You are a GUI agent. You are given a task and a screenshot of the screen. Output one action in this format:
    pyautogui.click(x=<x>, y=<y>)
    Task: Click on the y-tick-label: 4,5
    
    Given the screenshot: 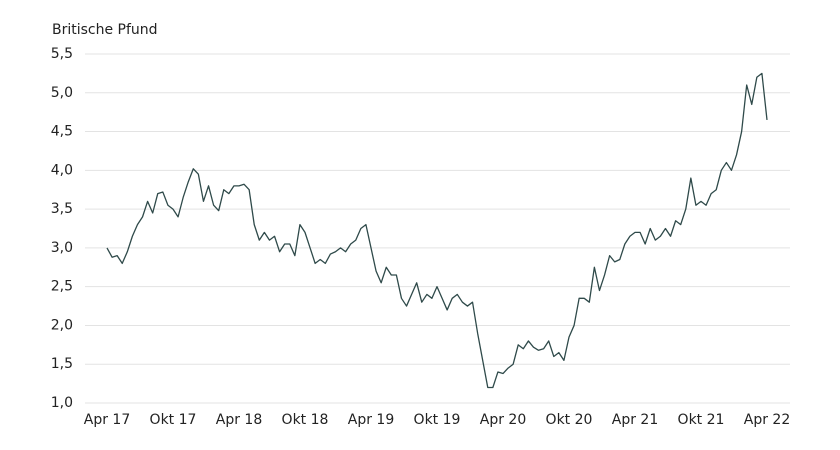 What is the action you would take?
    pyautogui.click(x=62, y=132)
    